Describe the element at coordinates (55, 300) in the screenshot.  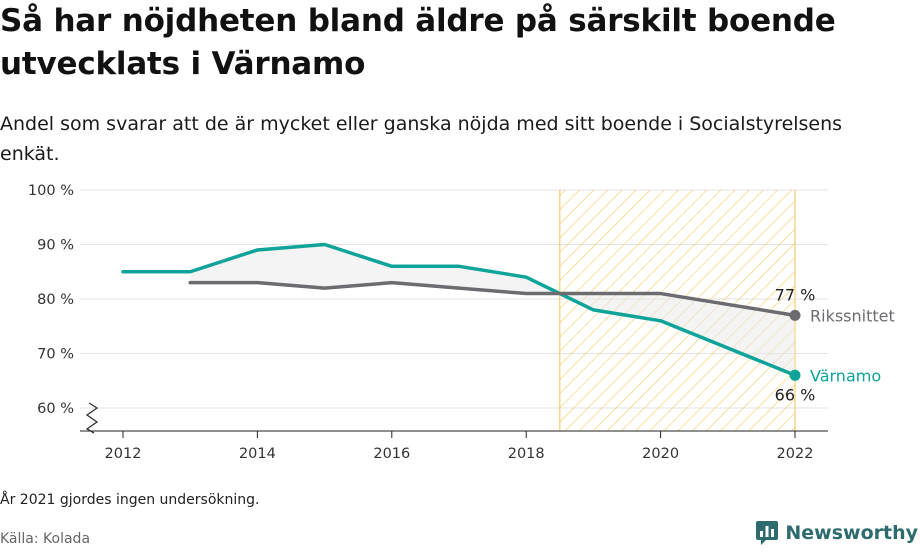
I see `y-tick-label: 80 %` at that location.